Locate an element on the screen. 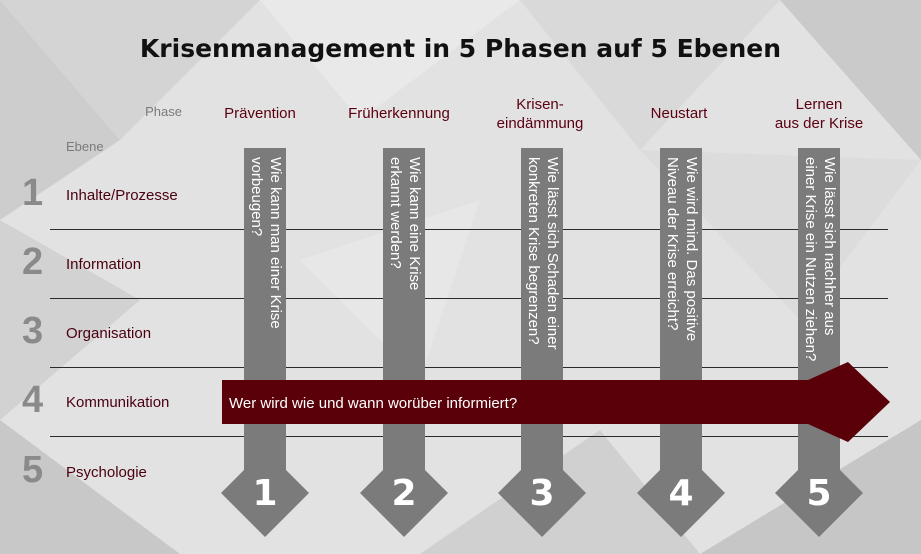  communication-arrow is located at coordinates (556, 402).